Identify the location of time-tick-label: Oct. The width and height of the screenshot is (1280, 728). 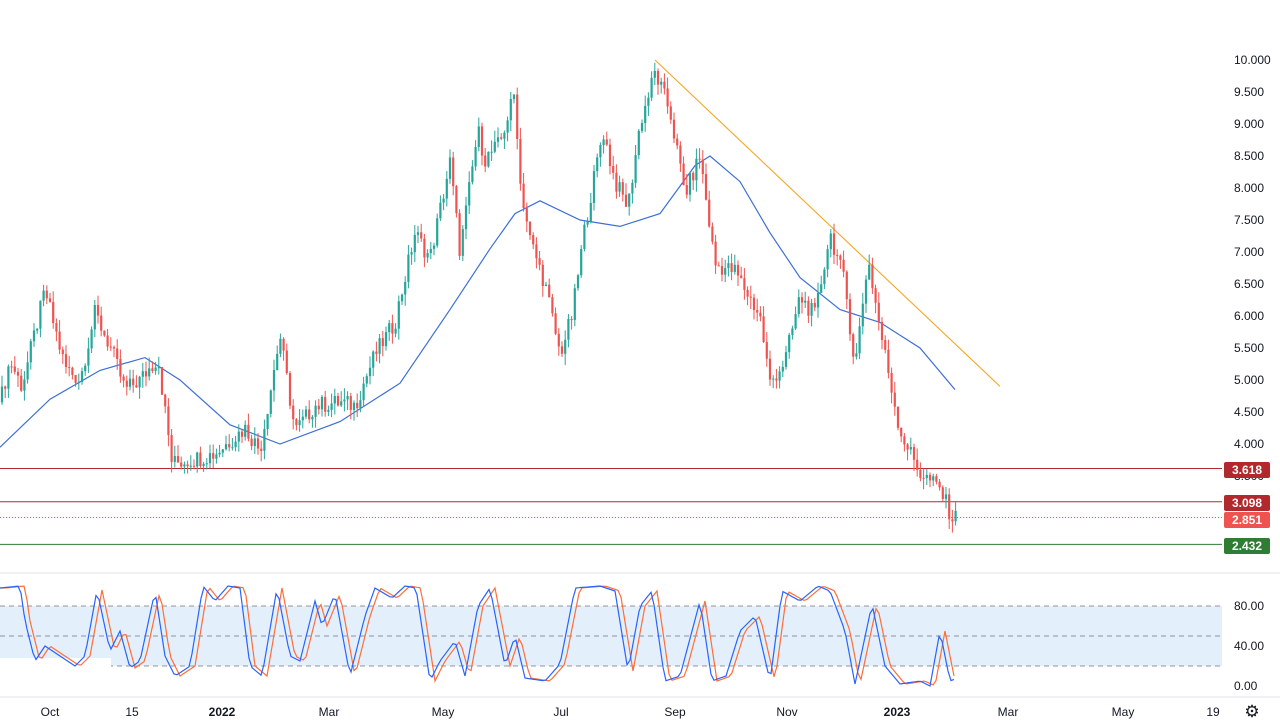
(50, 712).